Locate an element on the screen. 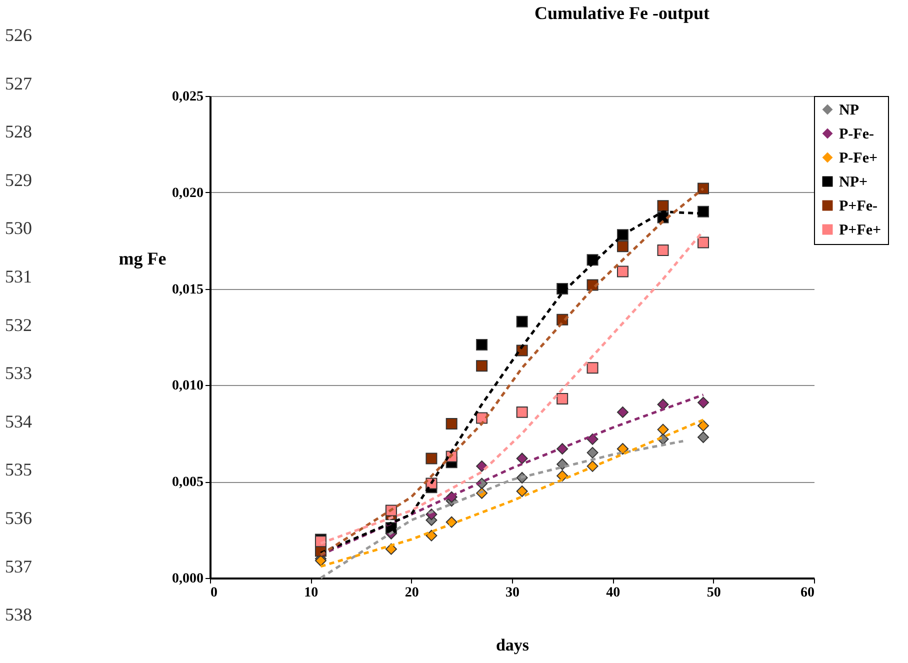 The image size is (908, 663). x-axis-title: days is located at coordinates (513, 645).